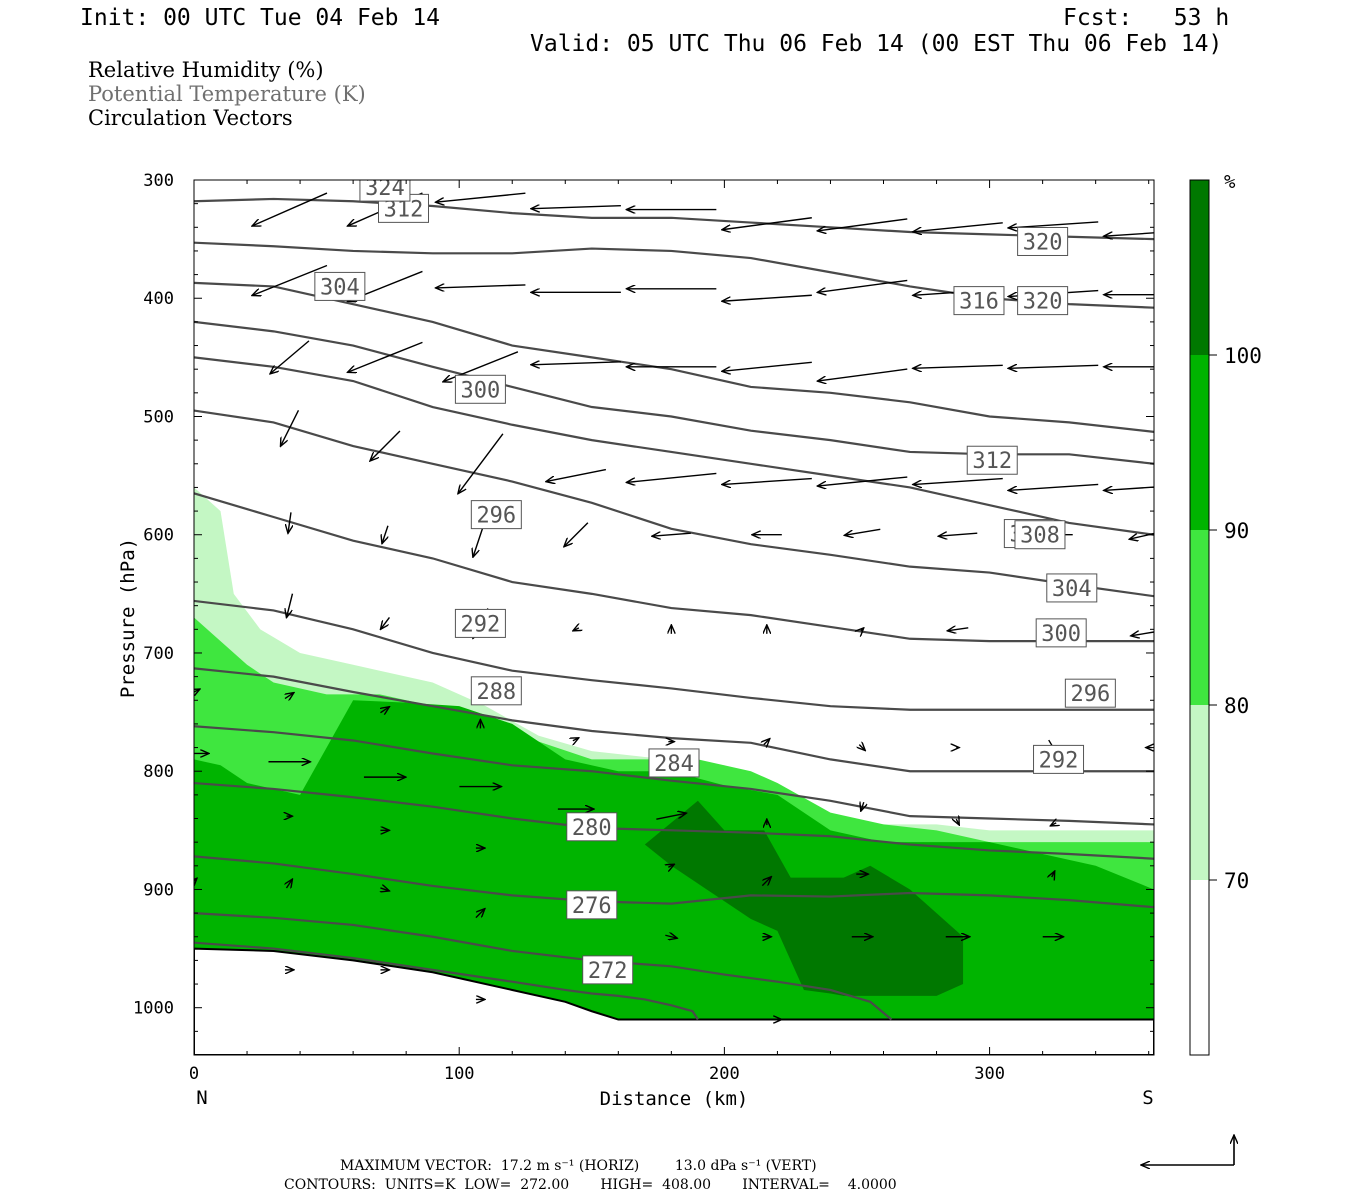  I want to click on isentrope-label-text: 316, so click(979, 302).